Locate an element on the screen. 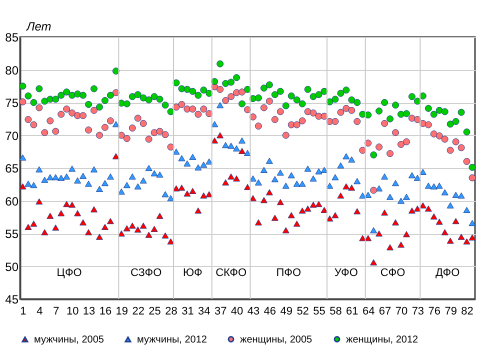  x-tick-label: 40 is located at coordinates (237, 312).